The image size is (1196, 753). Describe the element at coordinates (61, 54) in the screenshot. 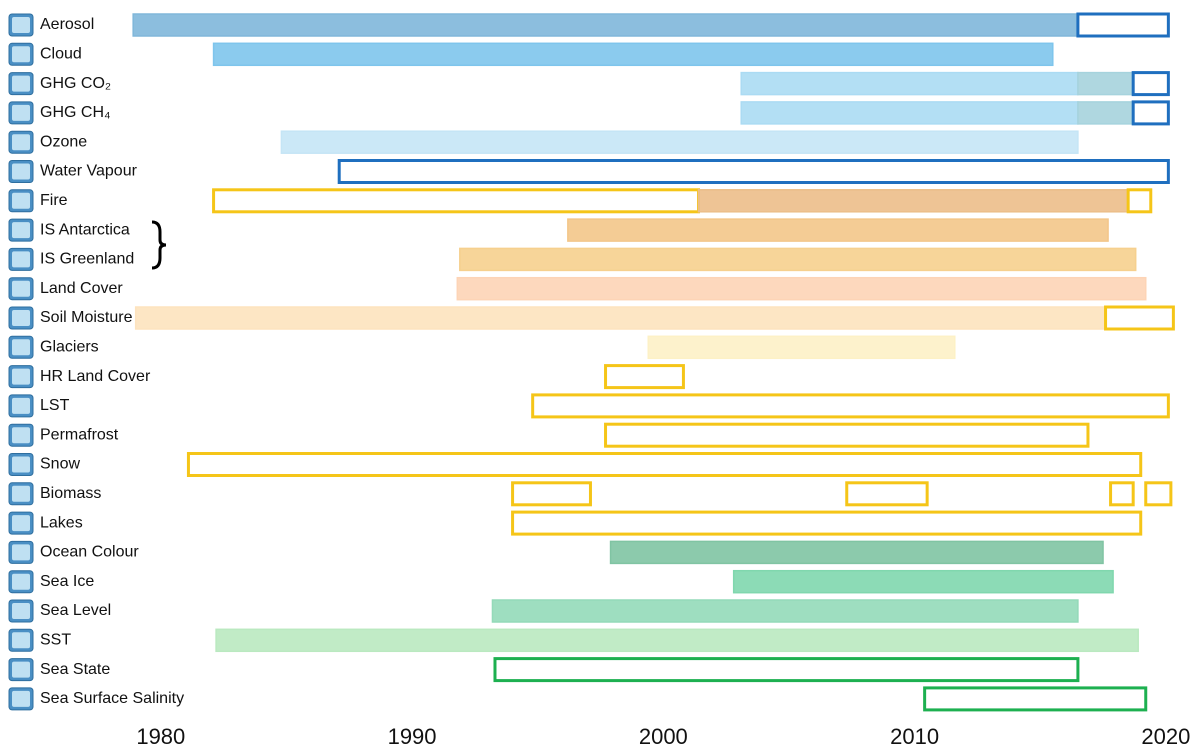

I see `row-label: Cloud` at that location.